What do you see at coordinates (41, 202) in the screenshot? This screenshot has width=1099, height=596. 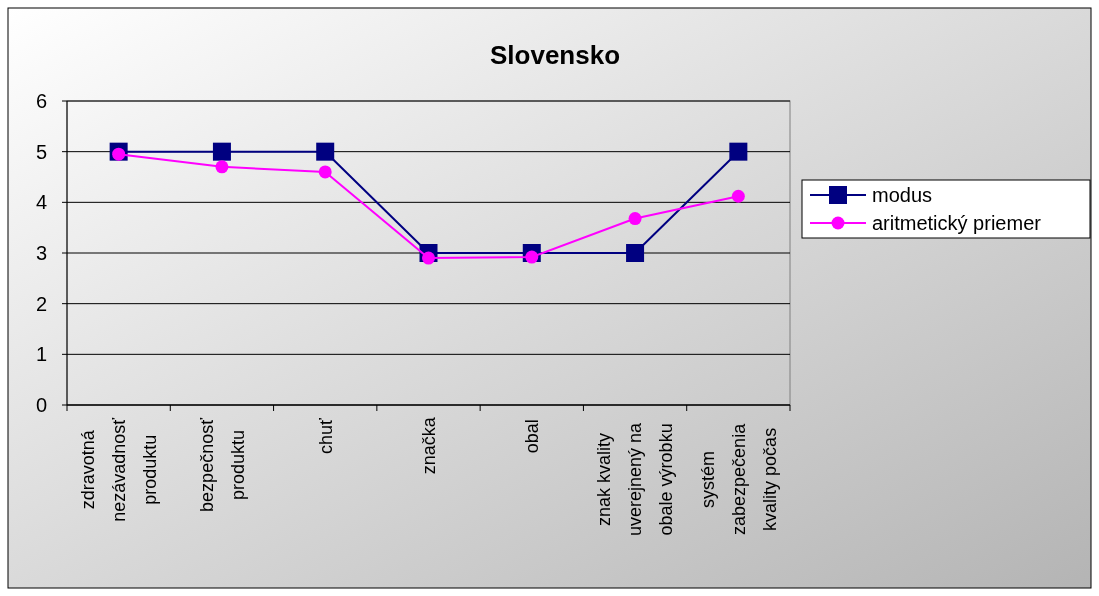 I see `y-tick-label: 4` at bounding box center [41, 202].